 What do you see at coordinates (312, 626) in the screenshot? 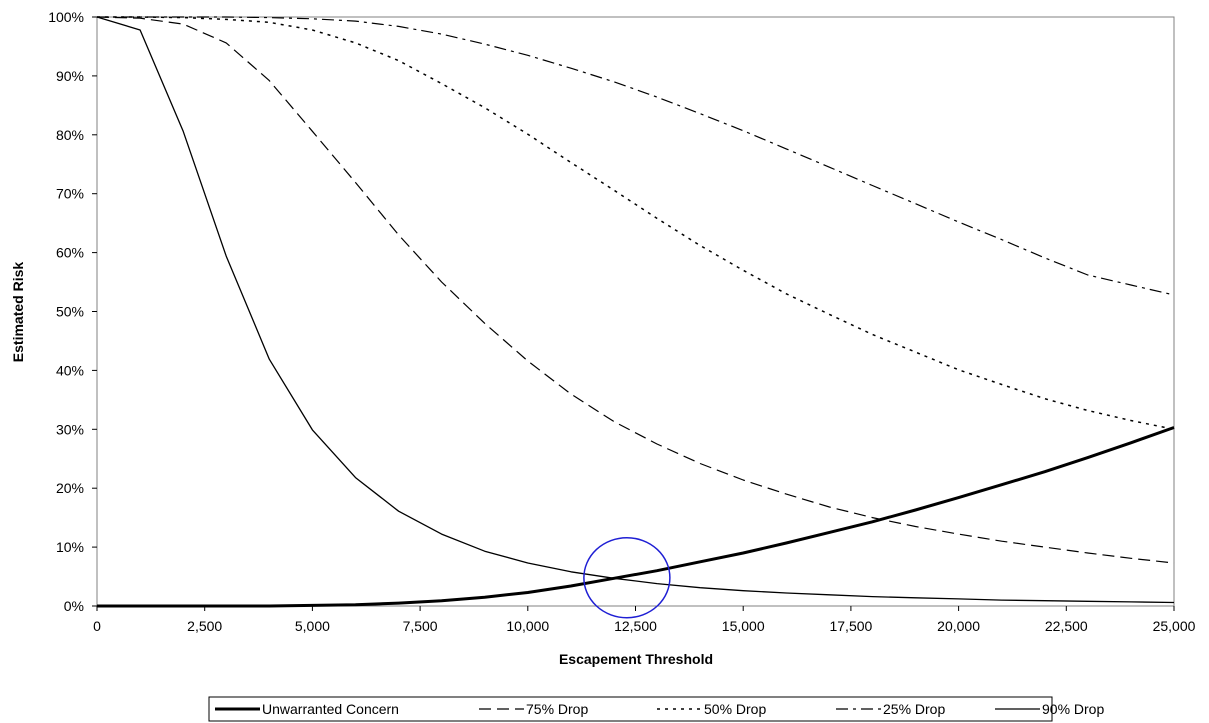
I see `x-tick-label: 5,000` at bounding box center [312, 626].